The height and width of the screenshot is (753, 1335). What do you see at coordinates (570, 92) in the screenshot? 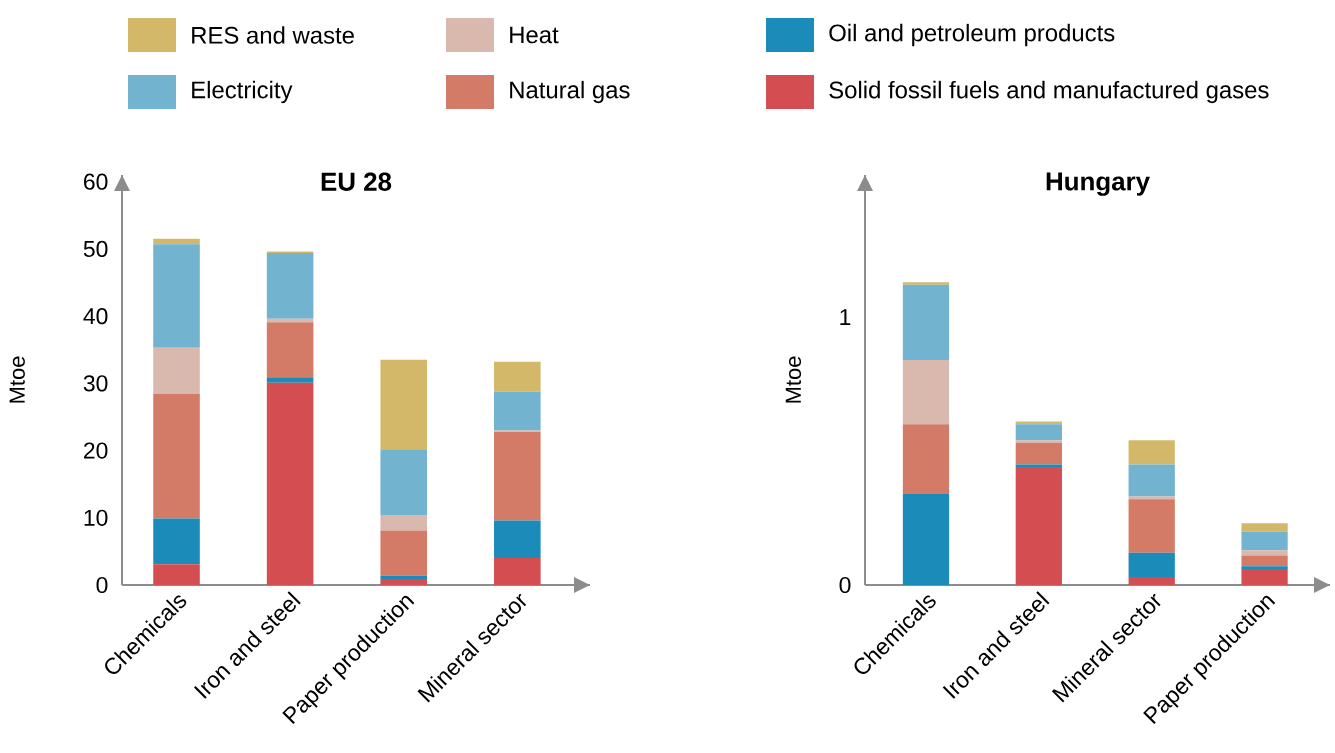
I see `legend-label: Natural gas` at bounding box center [570, 92].